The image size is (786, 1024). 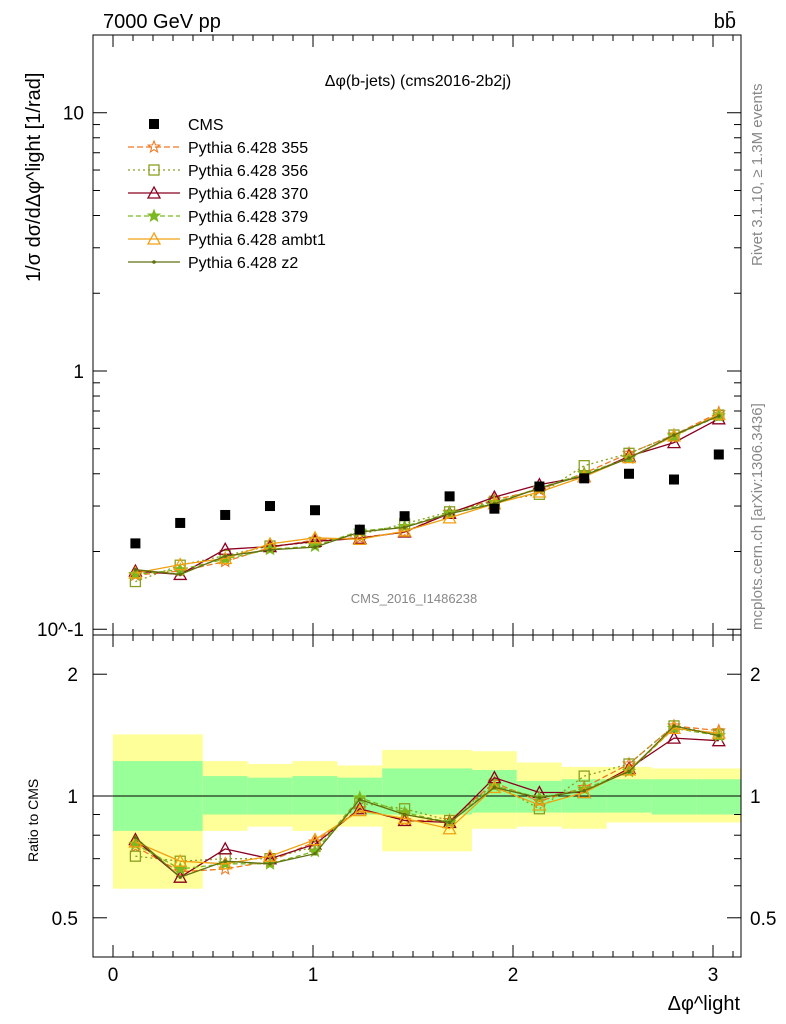 I want to click on plot-title: Δφ(b-jets) (cms2016-2b2j), so click(x=418, y=81).